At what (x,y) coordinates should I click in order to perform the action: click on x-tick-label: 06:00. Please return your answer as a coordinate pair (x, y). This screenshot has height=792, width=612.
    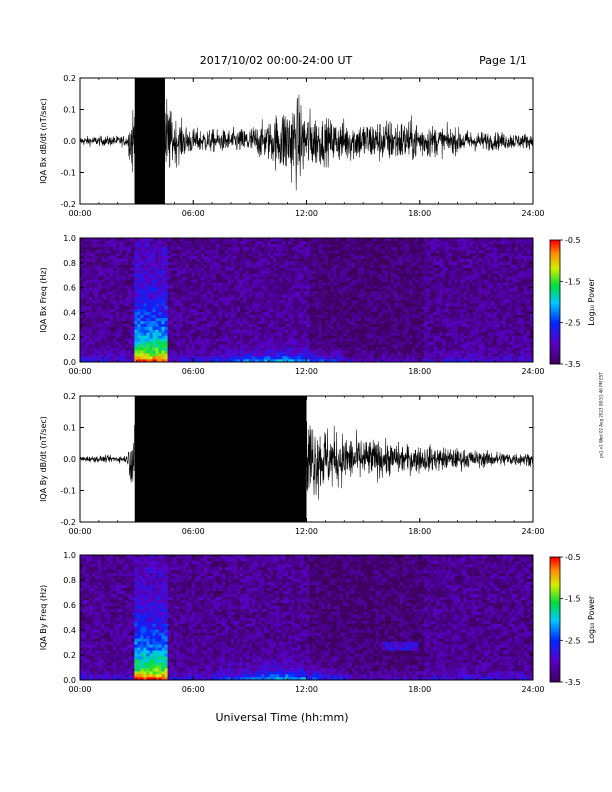
    Looking at the image, I should click on (193, 531).